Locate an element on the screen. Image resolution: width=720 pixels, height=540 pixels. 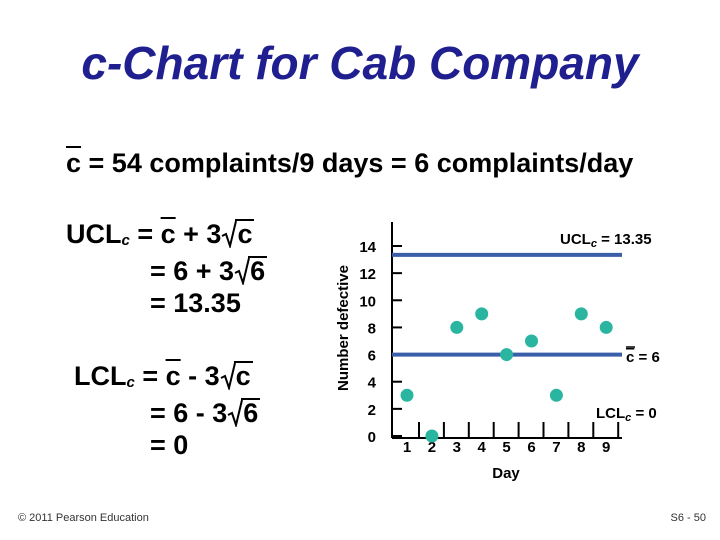
x-tick-label: 6 is located at coordinates (531, 447).